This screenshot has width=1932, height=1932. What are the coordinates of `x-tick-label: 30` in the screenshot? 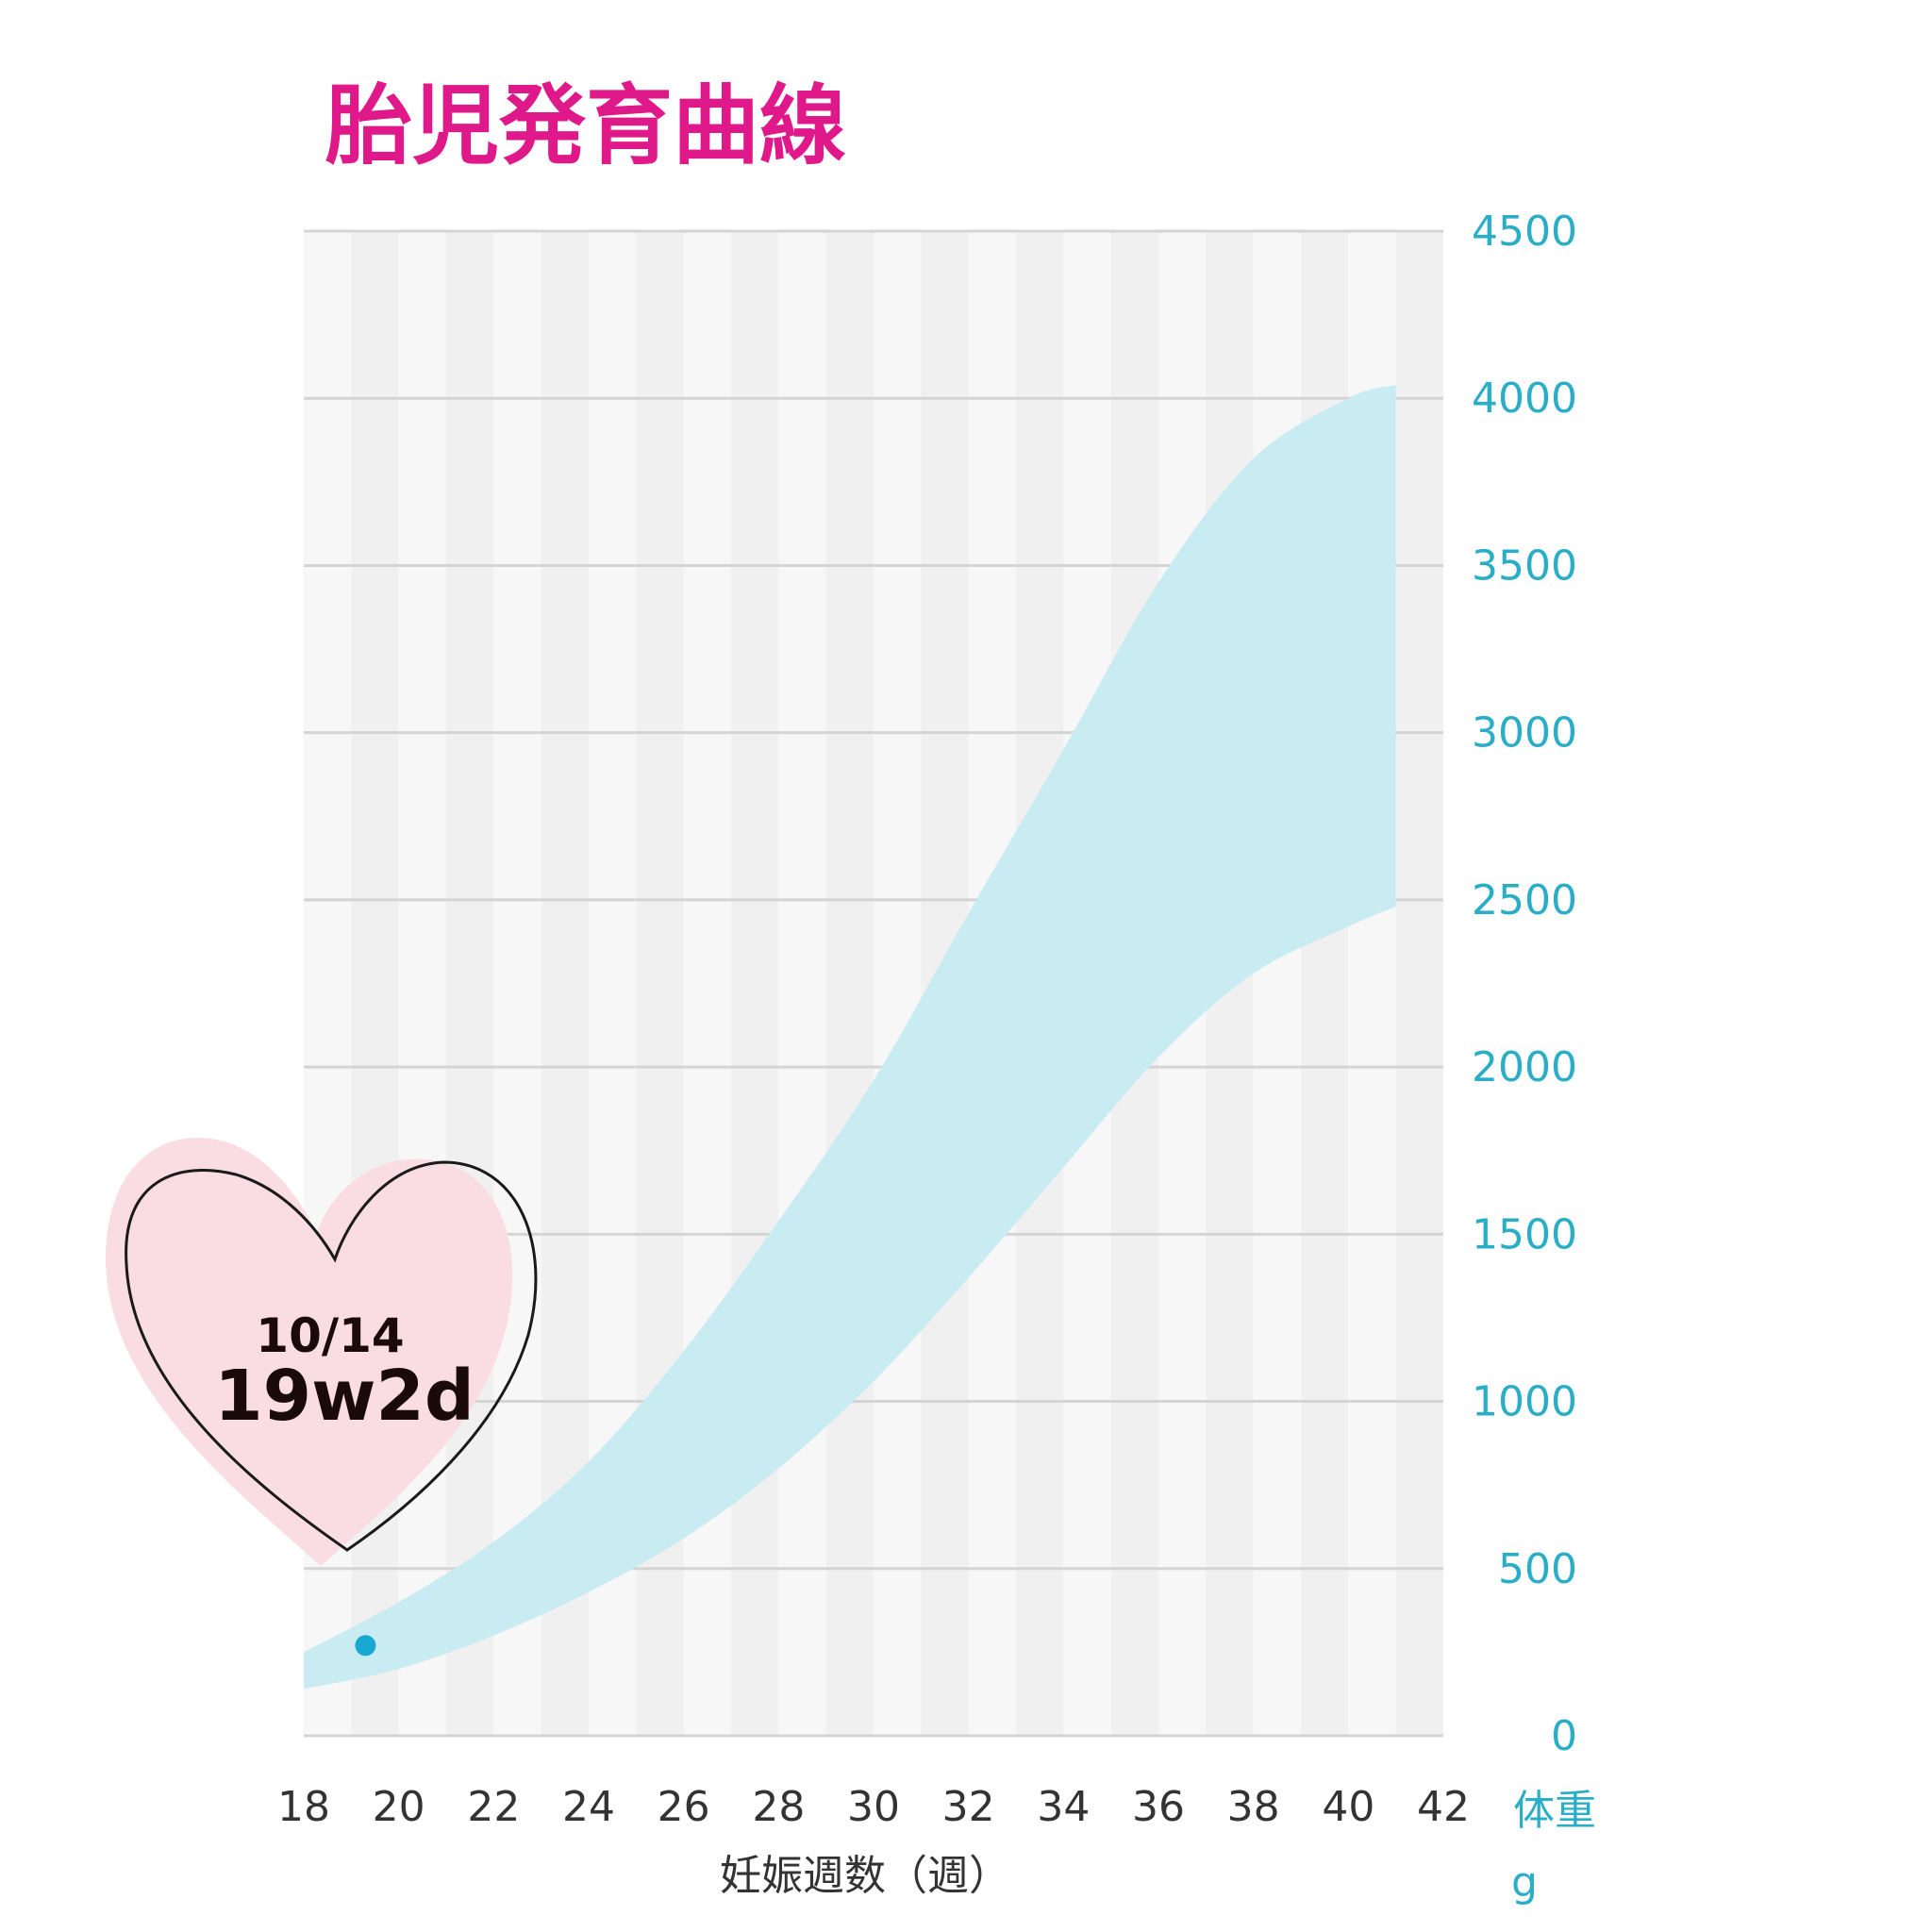 It's located at (873, 1807).